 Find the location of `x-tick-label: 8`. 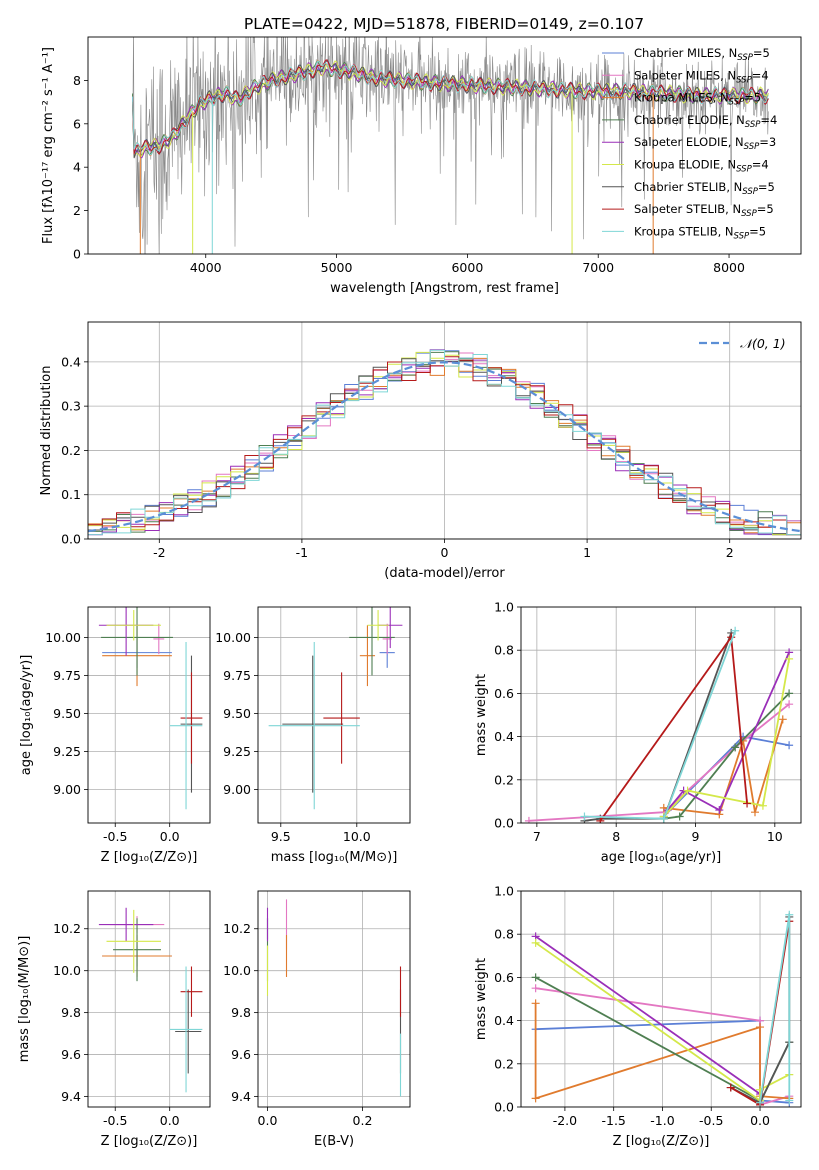

x-tick-label: 8 is located at coordinates (616, 836).